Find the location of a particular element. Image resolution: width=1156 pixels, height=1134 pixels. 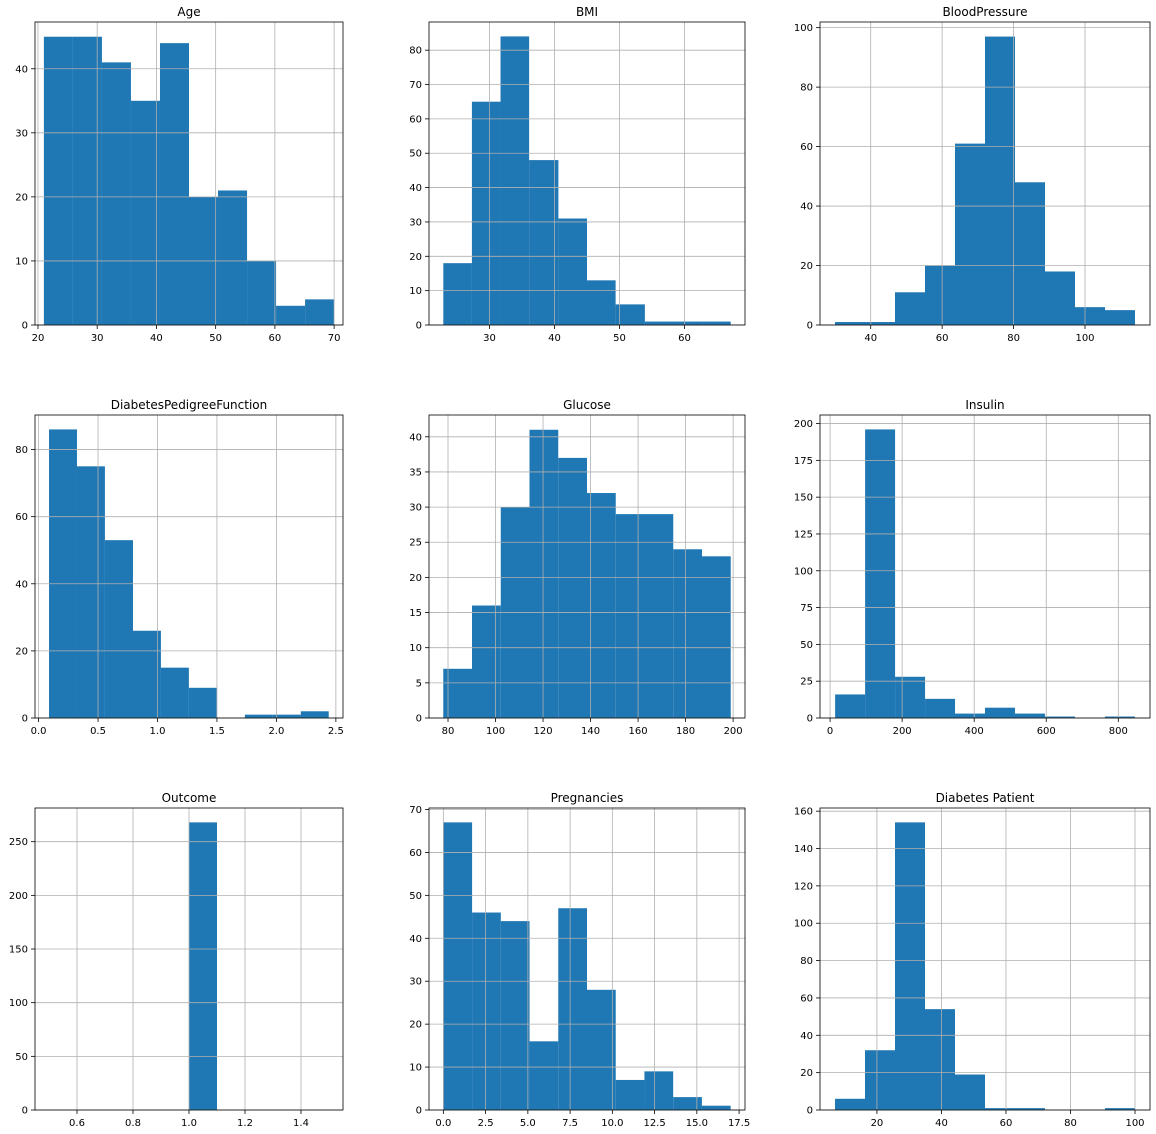

y-tick-label: 120 is located at coordinates (803, 886).